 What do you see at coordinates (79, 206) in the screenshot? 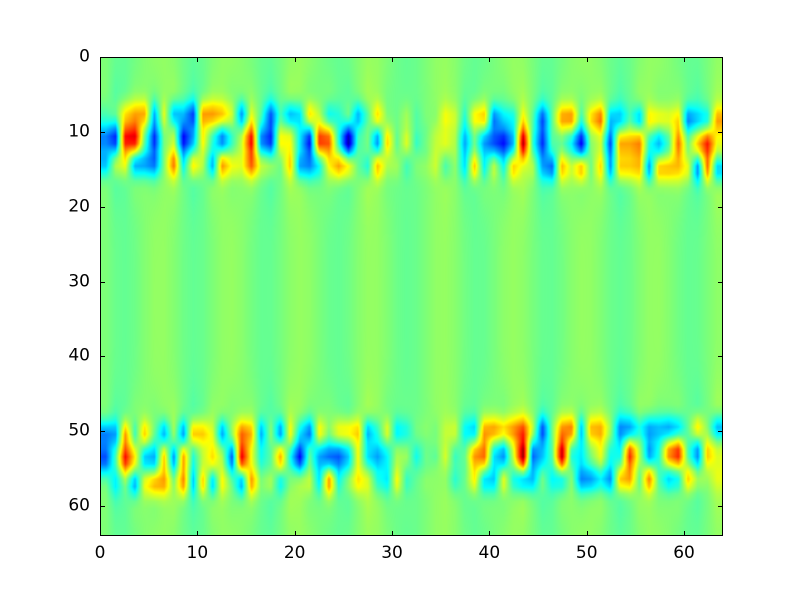
I see `y-tick-label: 20` at bounding box center [79, 206].